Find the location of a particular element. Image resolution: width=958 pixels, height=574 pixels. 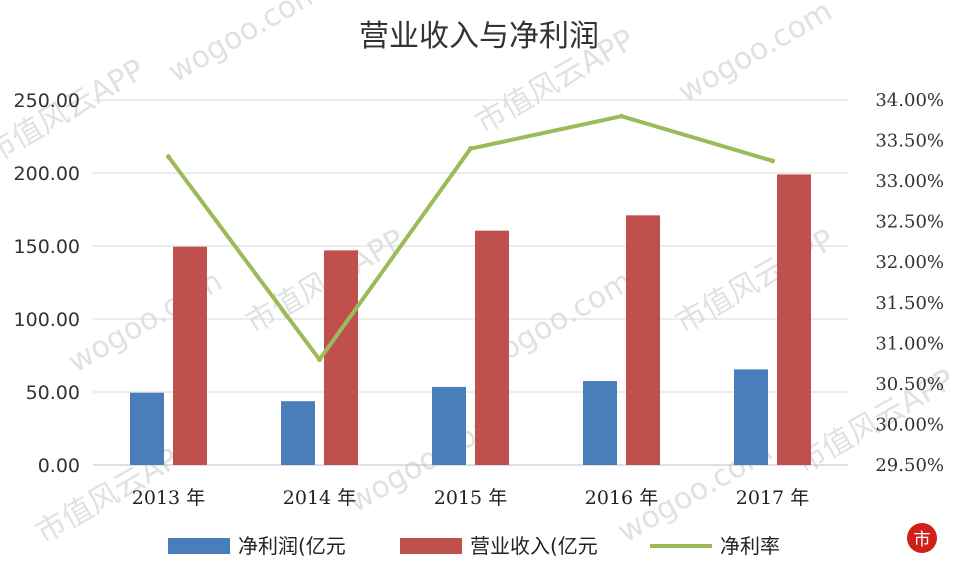

right-tick-label: 30.00% is located at coordinates (909, 424).